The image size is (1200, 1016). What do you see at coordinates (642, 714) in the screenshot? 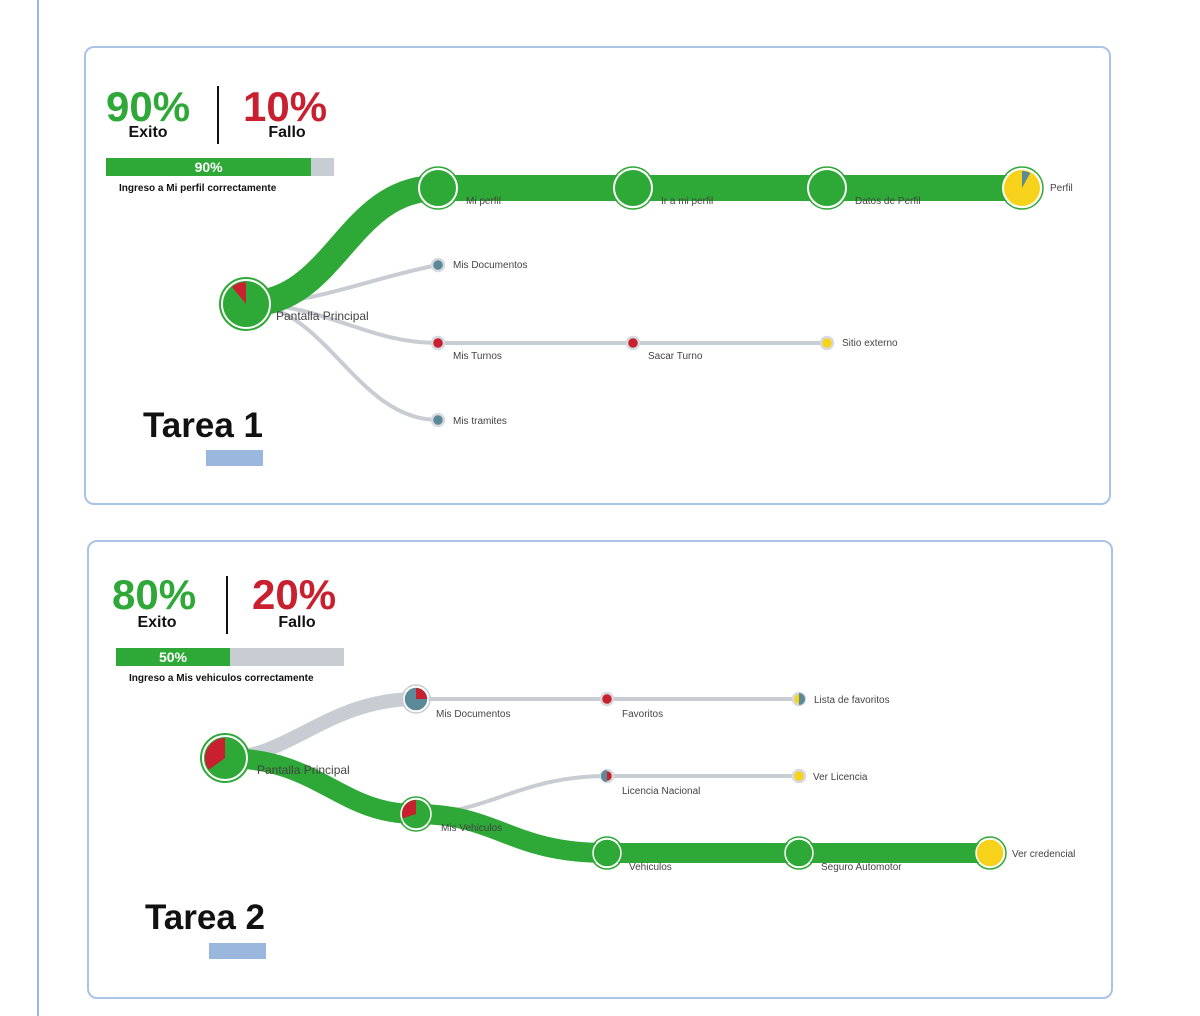
I see `node-favoritos-label: Favoritos` at bounding box center [642, 714].